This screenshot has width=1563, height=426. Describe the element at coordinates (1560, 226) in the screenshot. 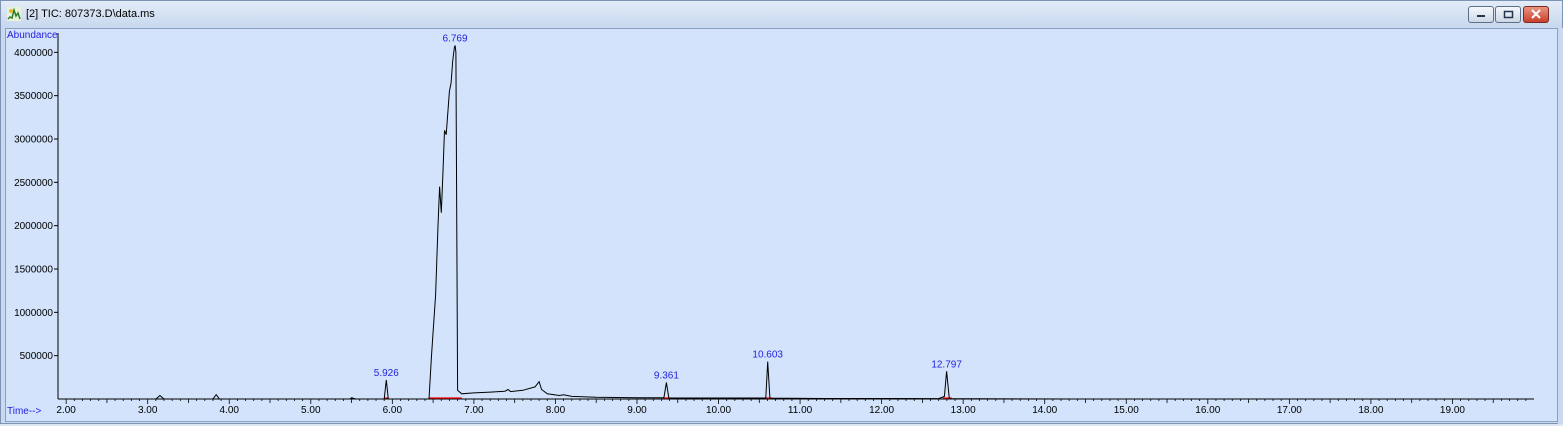

I see `window-right-edge` at that location.